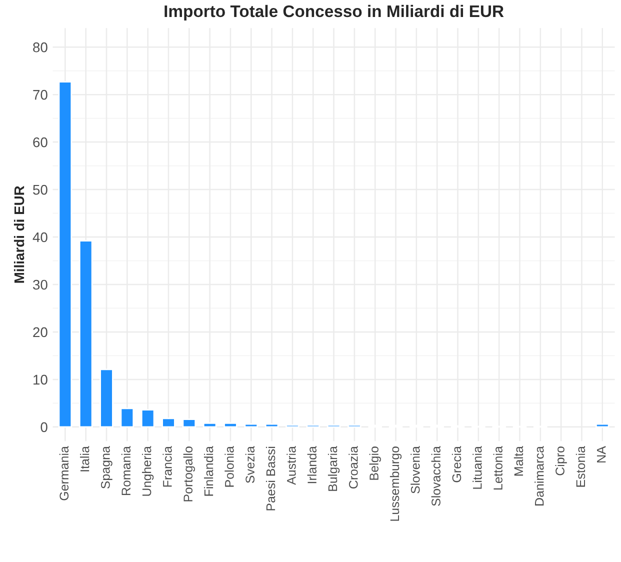 The image size is (621, 562). What do you see at coordinates (415, 470) in the screenshot?
I see `x-tick-label: Slovenia` at bounding box center [415, 470].